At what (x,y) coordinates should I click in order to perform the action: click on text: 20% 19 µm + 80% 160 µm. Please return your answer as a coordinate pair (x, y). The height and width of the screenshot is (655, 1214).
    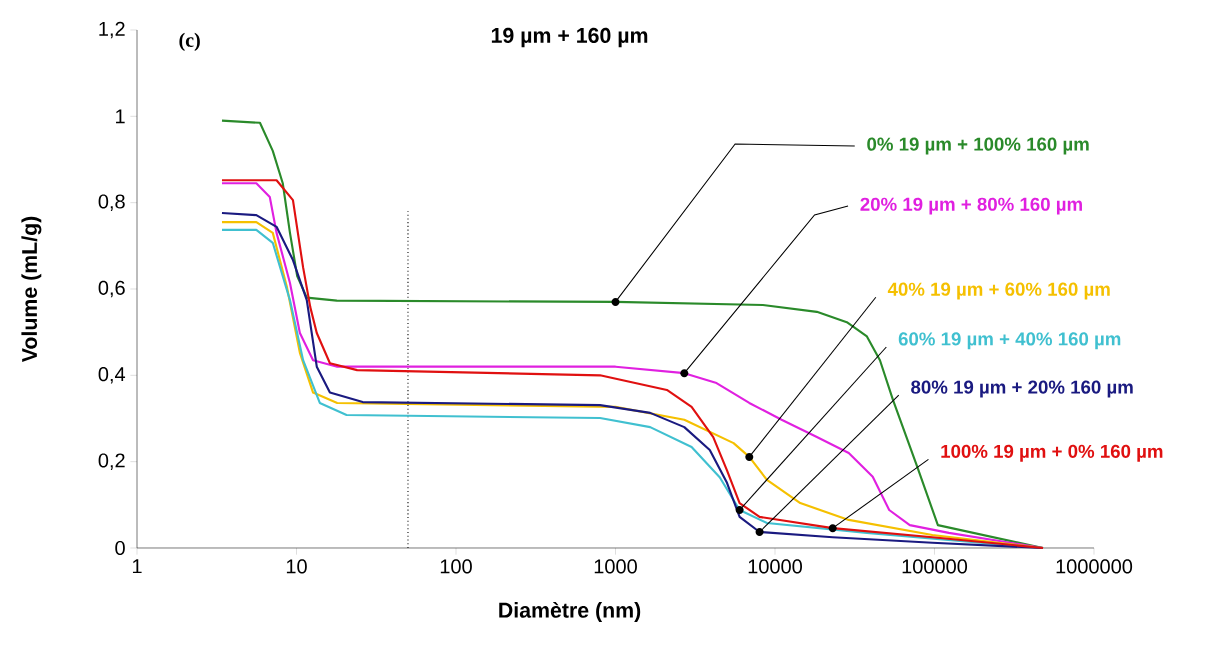
    Looking at the image, I should click on (971, 206).